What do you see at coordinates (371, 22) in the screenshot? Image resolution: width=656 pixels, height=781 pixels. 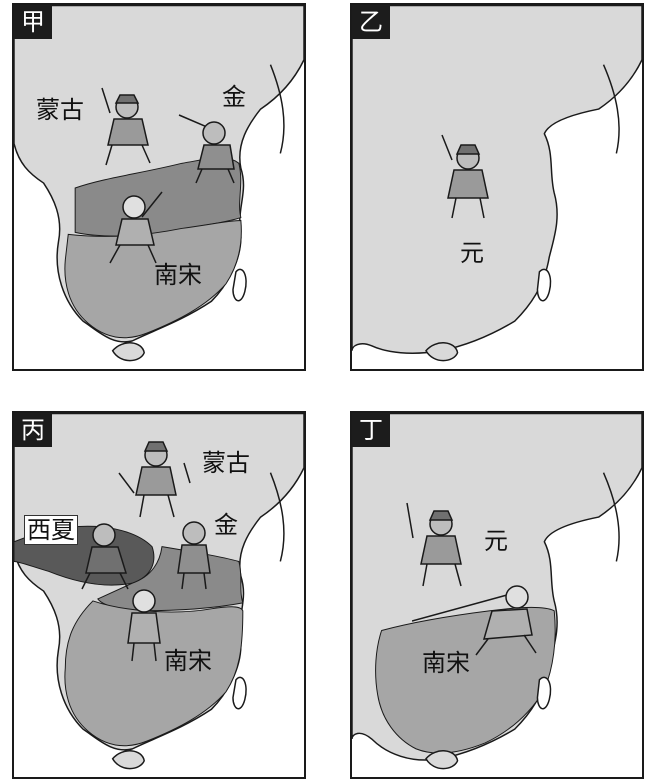 I see `panel-tag-yi: 乙` at bounding box center [371, 22].